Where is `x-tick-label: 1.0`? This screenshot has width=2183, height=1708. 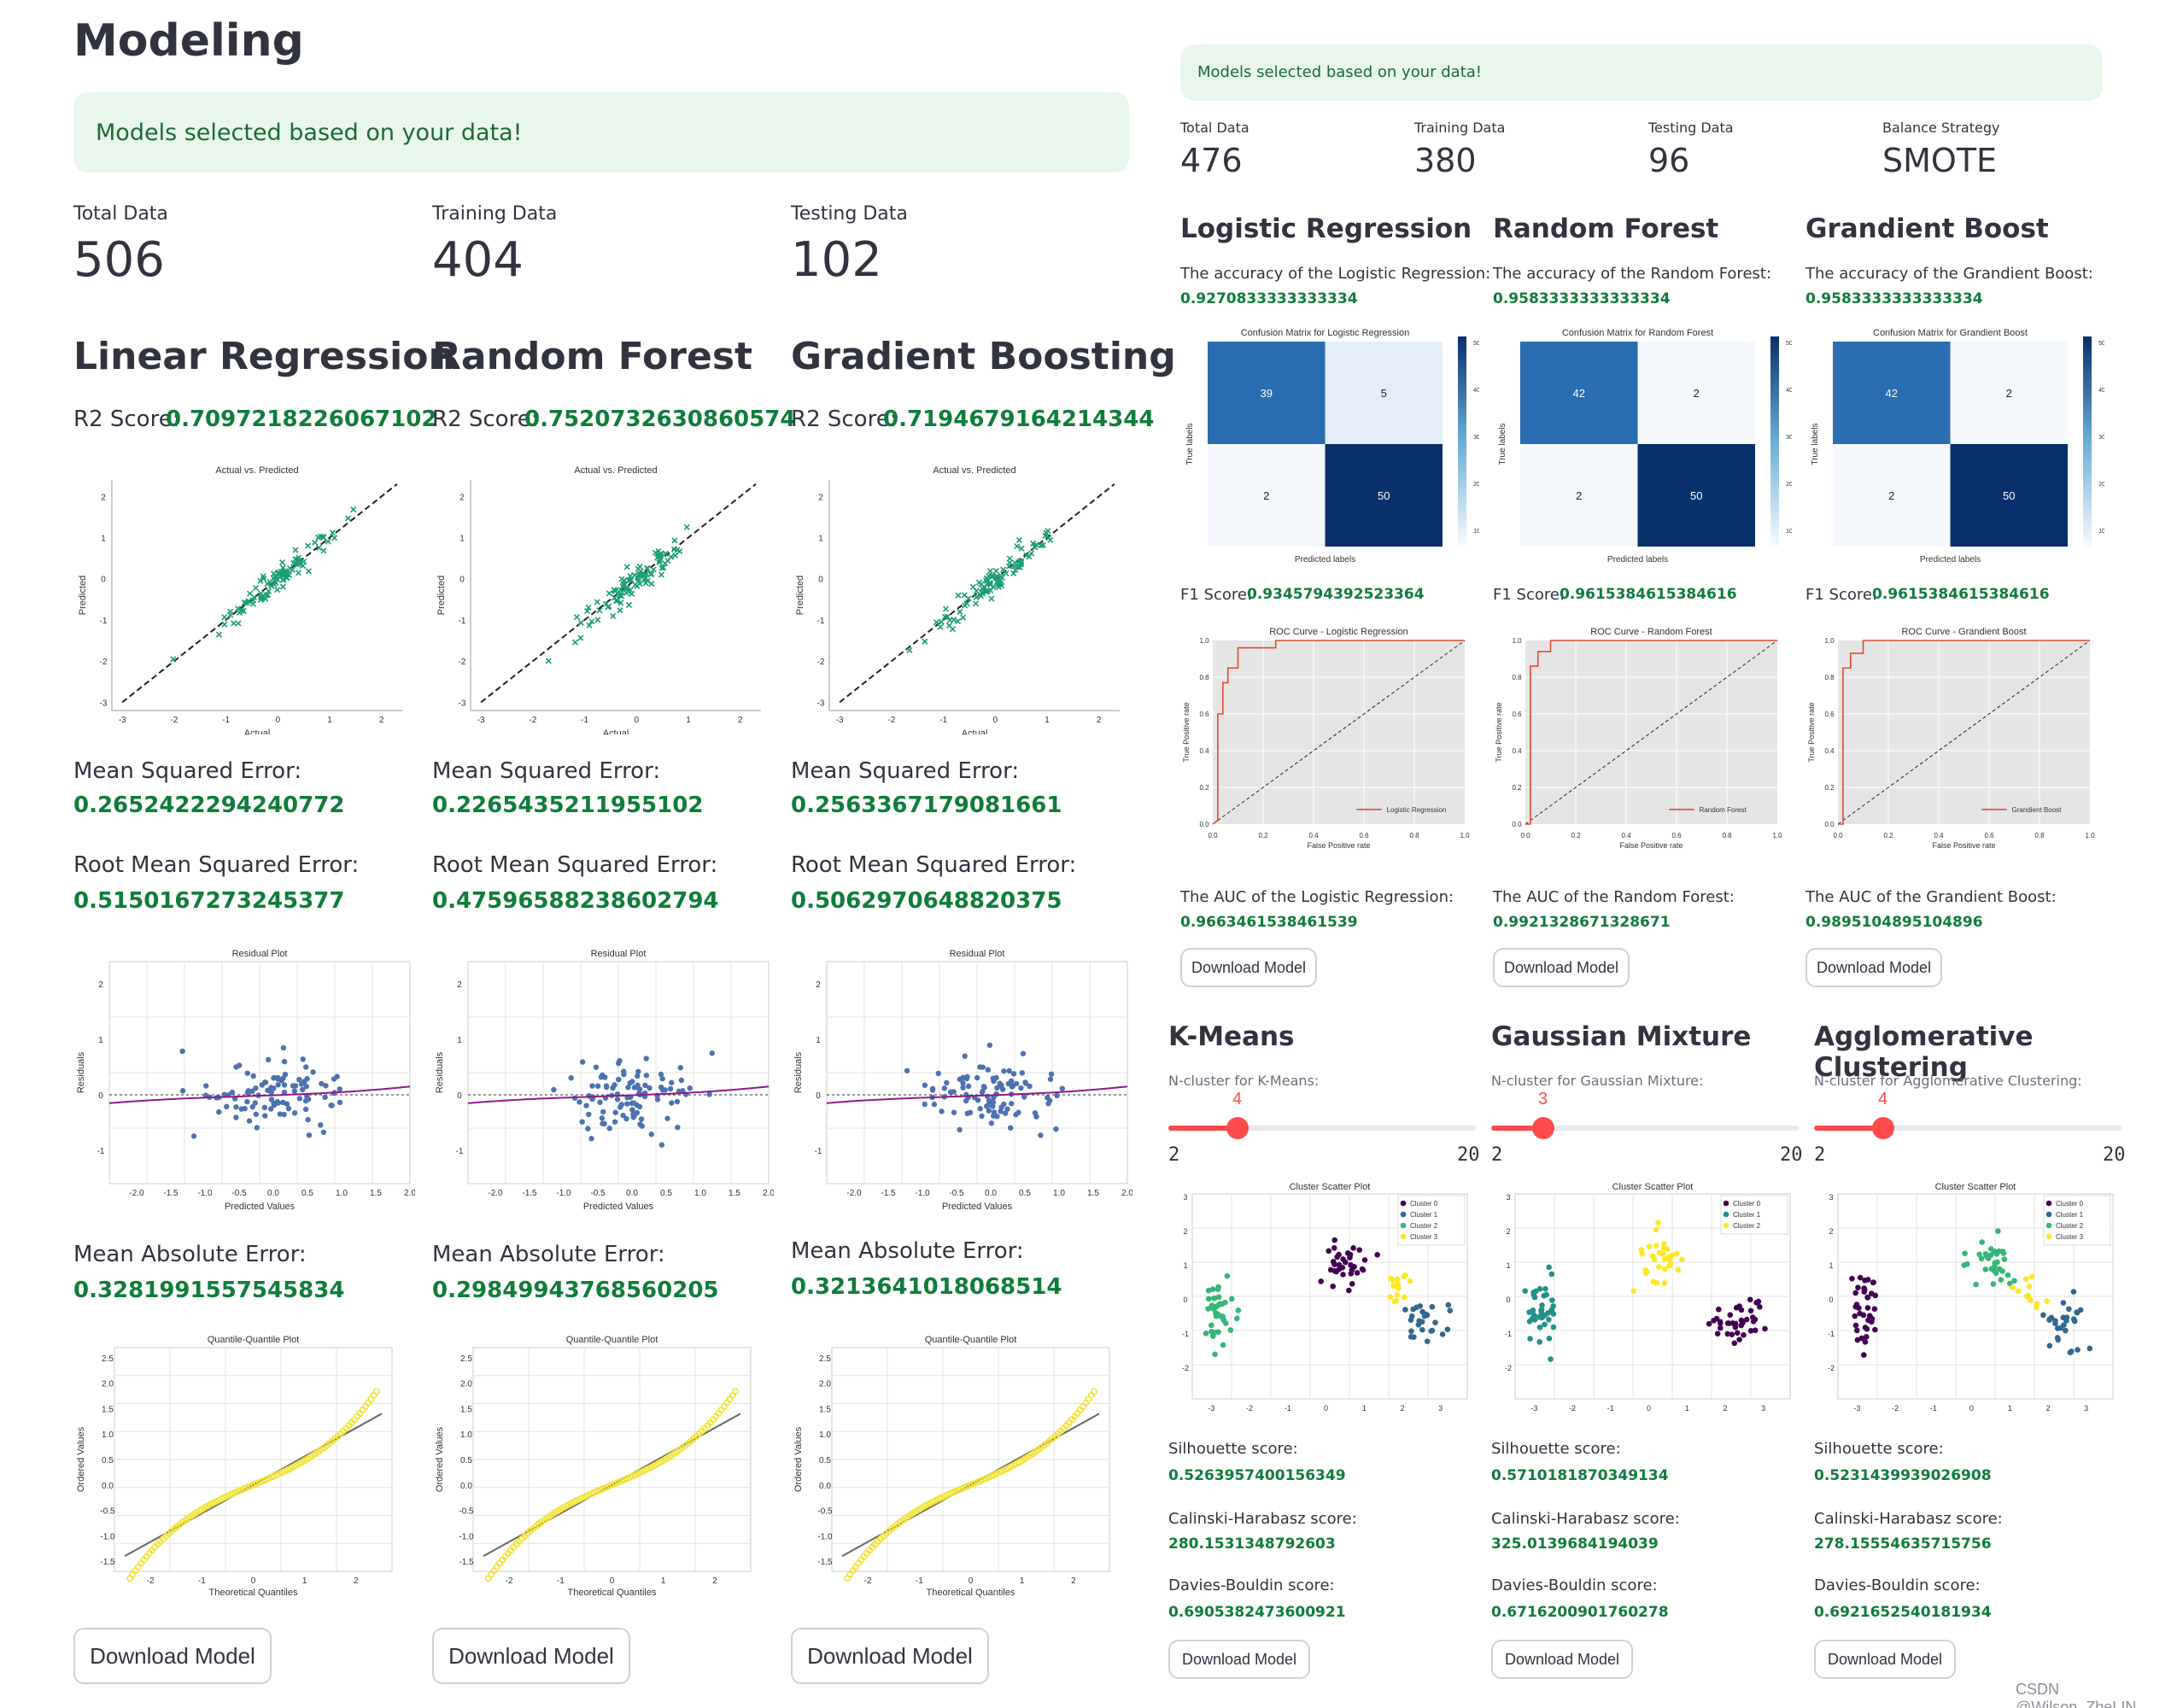 x-tick-label: 1.0 is located at coordinates (1465, 835).